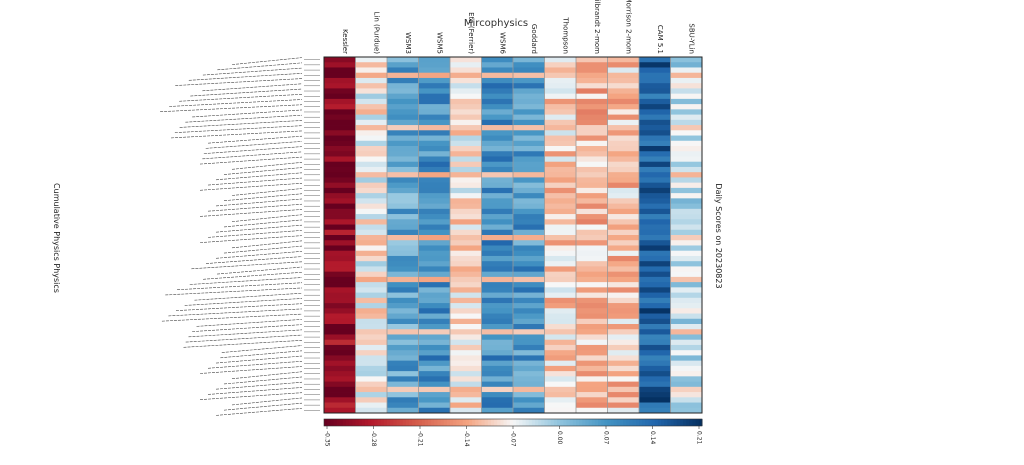 Image resolution: width=1024 pixels, height=465 pixels. What do you see at coordinates (565, 35) in the screenshot?
I see `column-label: Thompson` at bounding box center [565, 35].